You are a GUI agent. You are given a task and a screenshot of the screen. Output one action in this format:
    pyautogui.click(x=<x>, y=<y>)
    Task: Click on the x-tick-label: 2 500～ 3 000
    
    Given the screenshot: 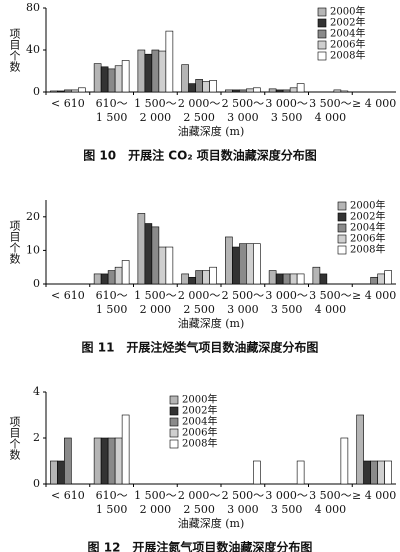 What is the action you would take?
    pyautogui.click(x=243, y=110)
    